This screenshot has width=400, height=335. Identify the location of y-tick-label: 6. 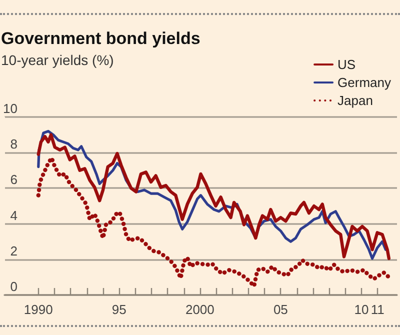
(14, 180).